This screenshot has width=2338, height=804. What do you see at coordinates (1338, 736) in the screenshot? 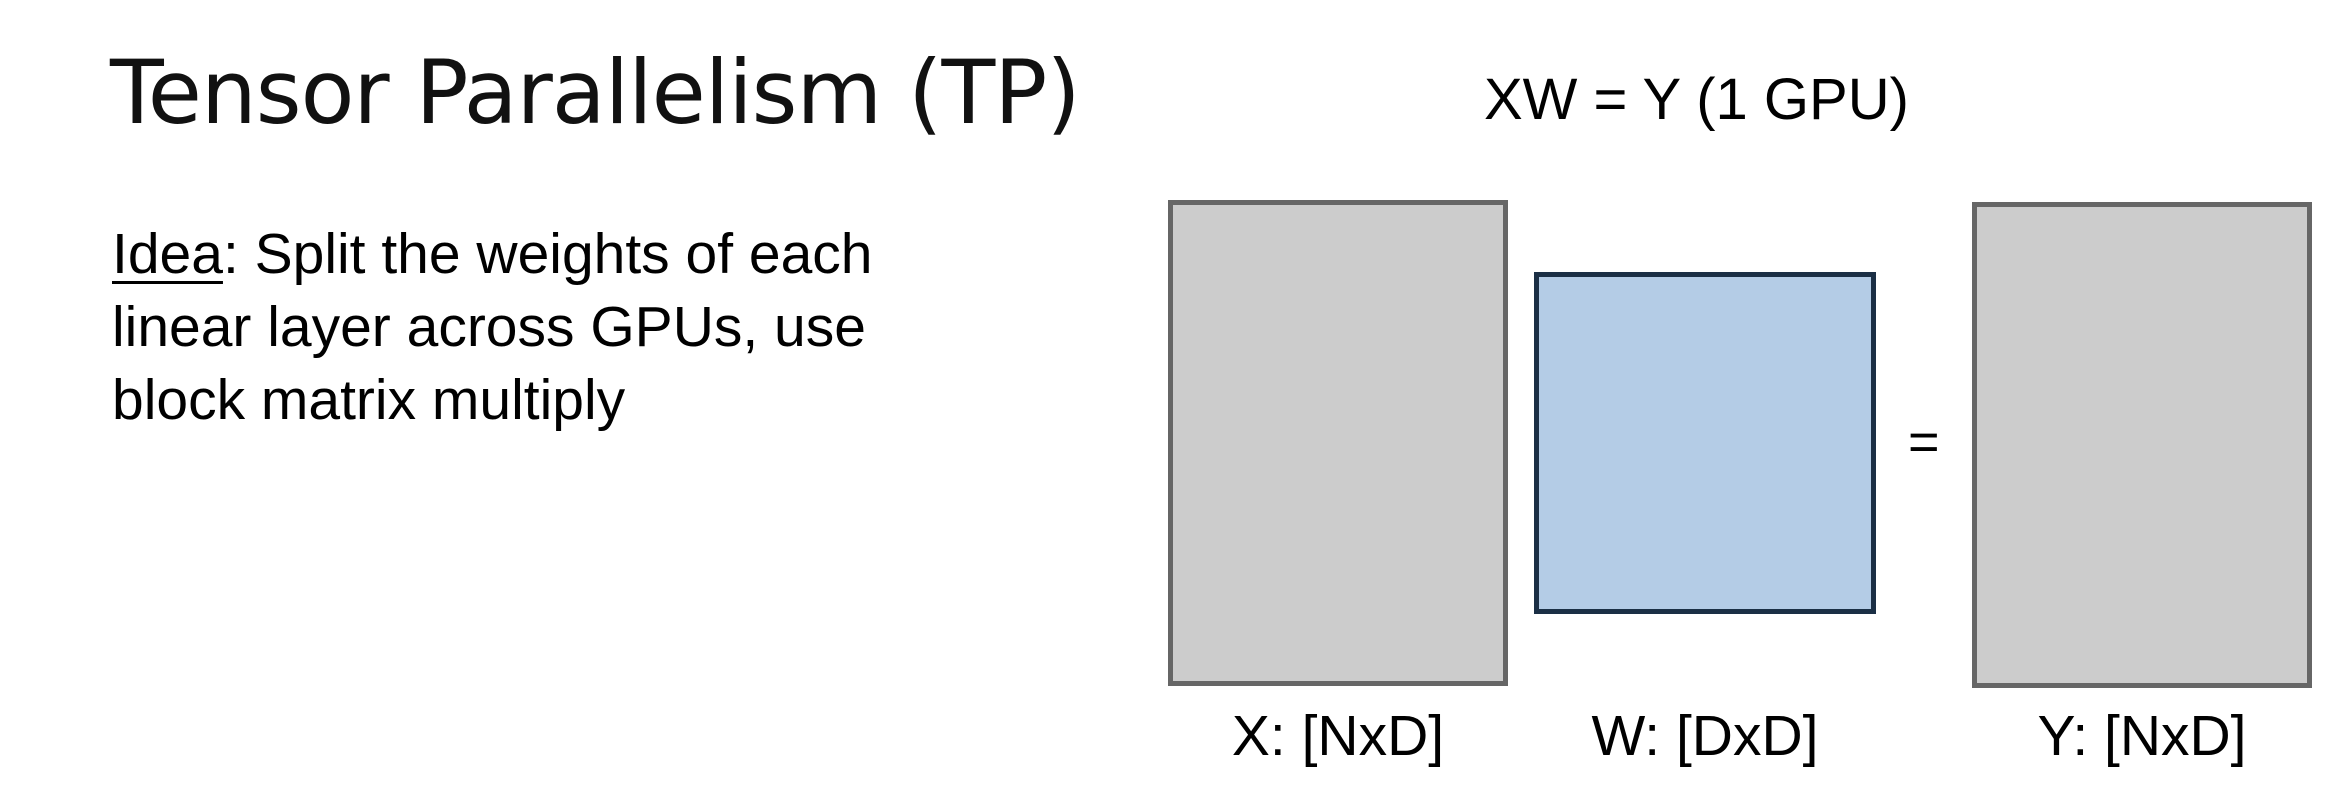
I see `matrix-x-label: X: [NxD]` at bounding box center [1338, 736].